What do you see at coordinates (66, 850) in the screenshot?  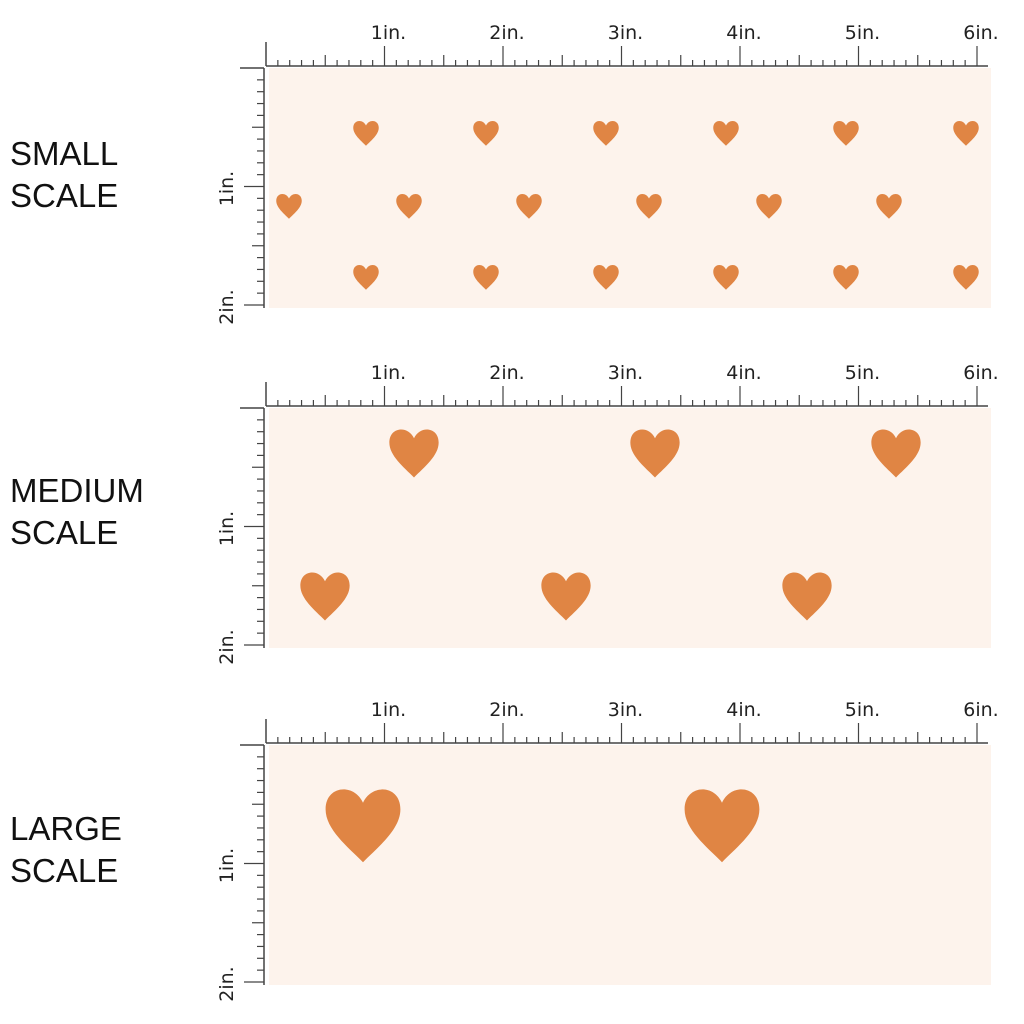 I see `scale-label-large: LARGE SCALE` at bounding box center [66, 850].